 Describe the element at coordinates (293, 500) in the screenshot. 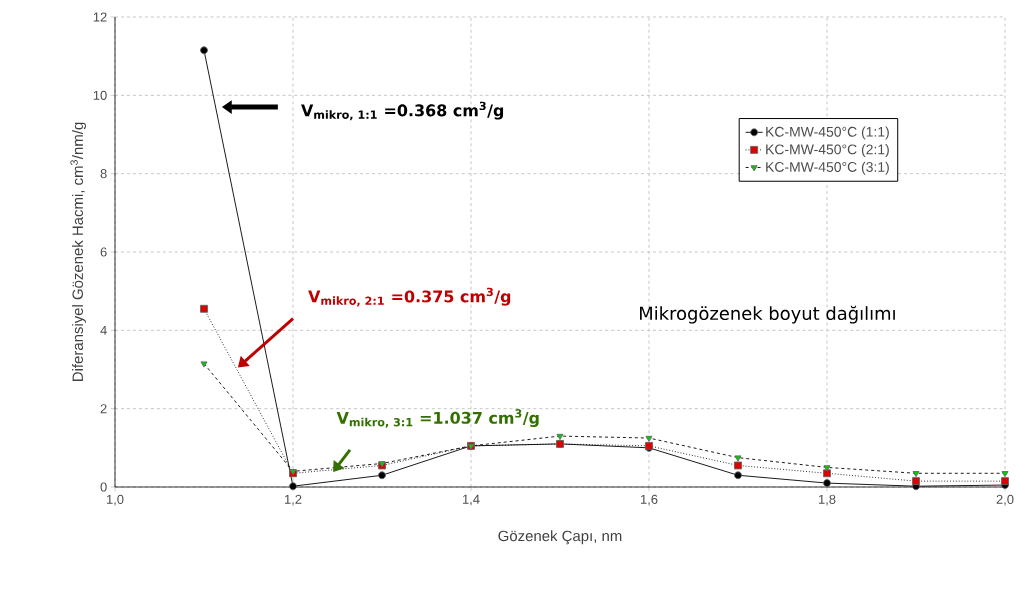

I see `x-tick-label: 1,2` at that location.